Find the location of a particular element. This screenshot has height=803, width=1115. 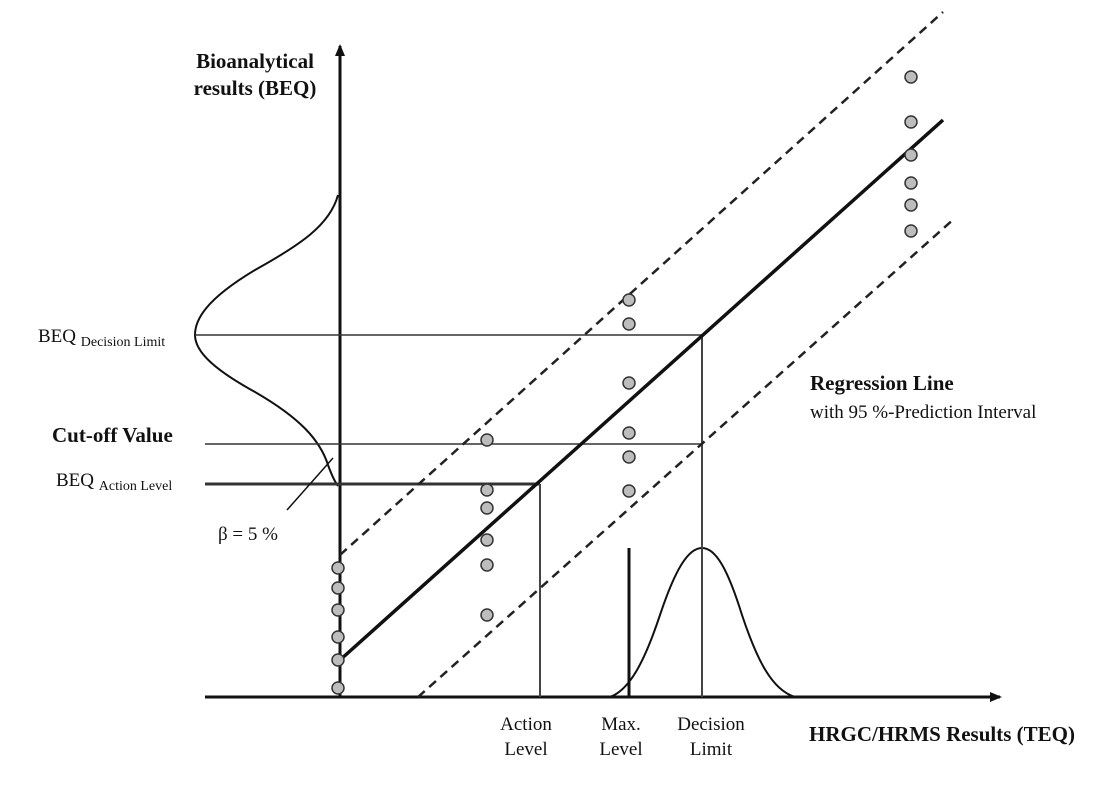

beq-action-level-main: BEQ is located at coordinates (75, 480).